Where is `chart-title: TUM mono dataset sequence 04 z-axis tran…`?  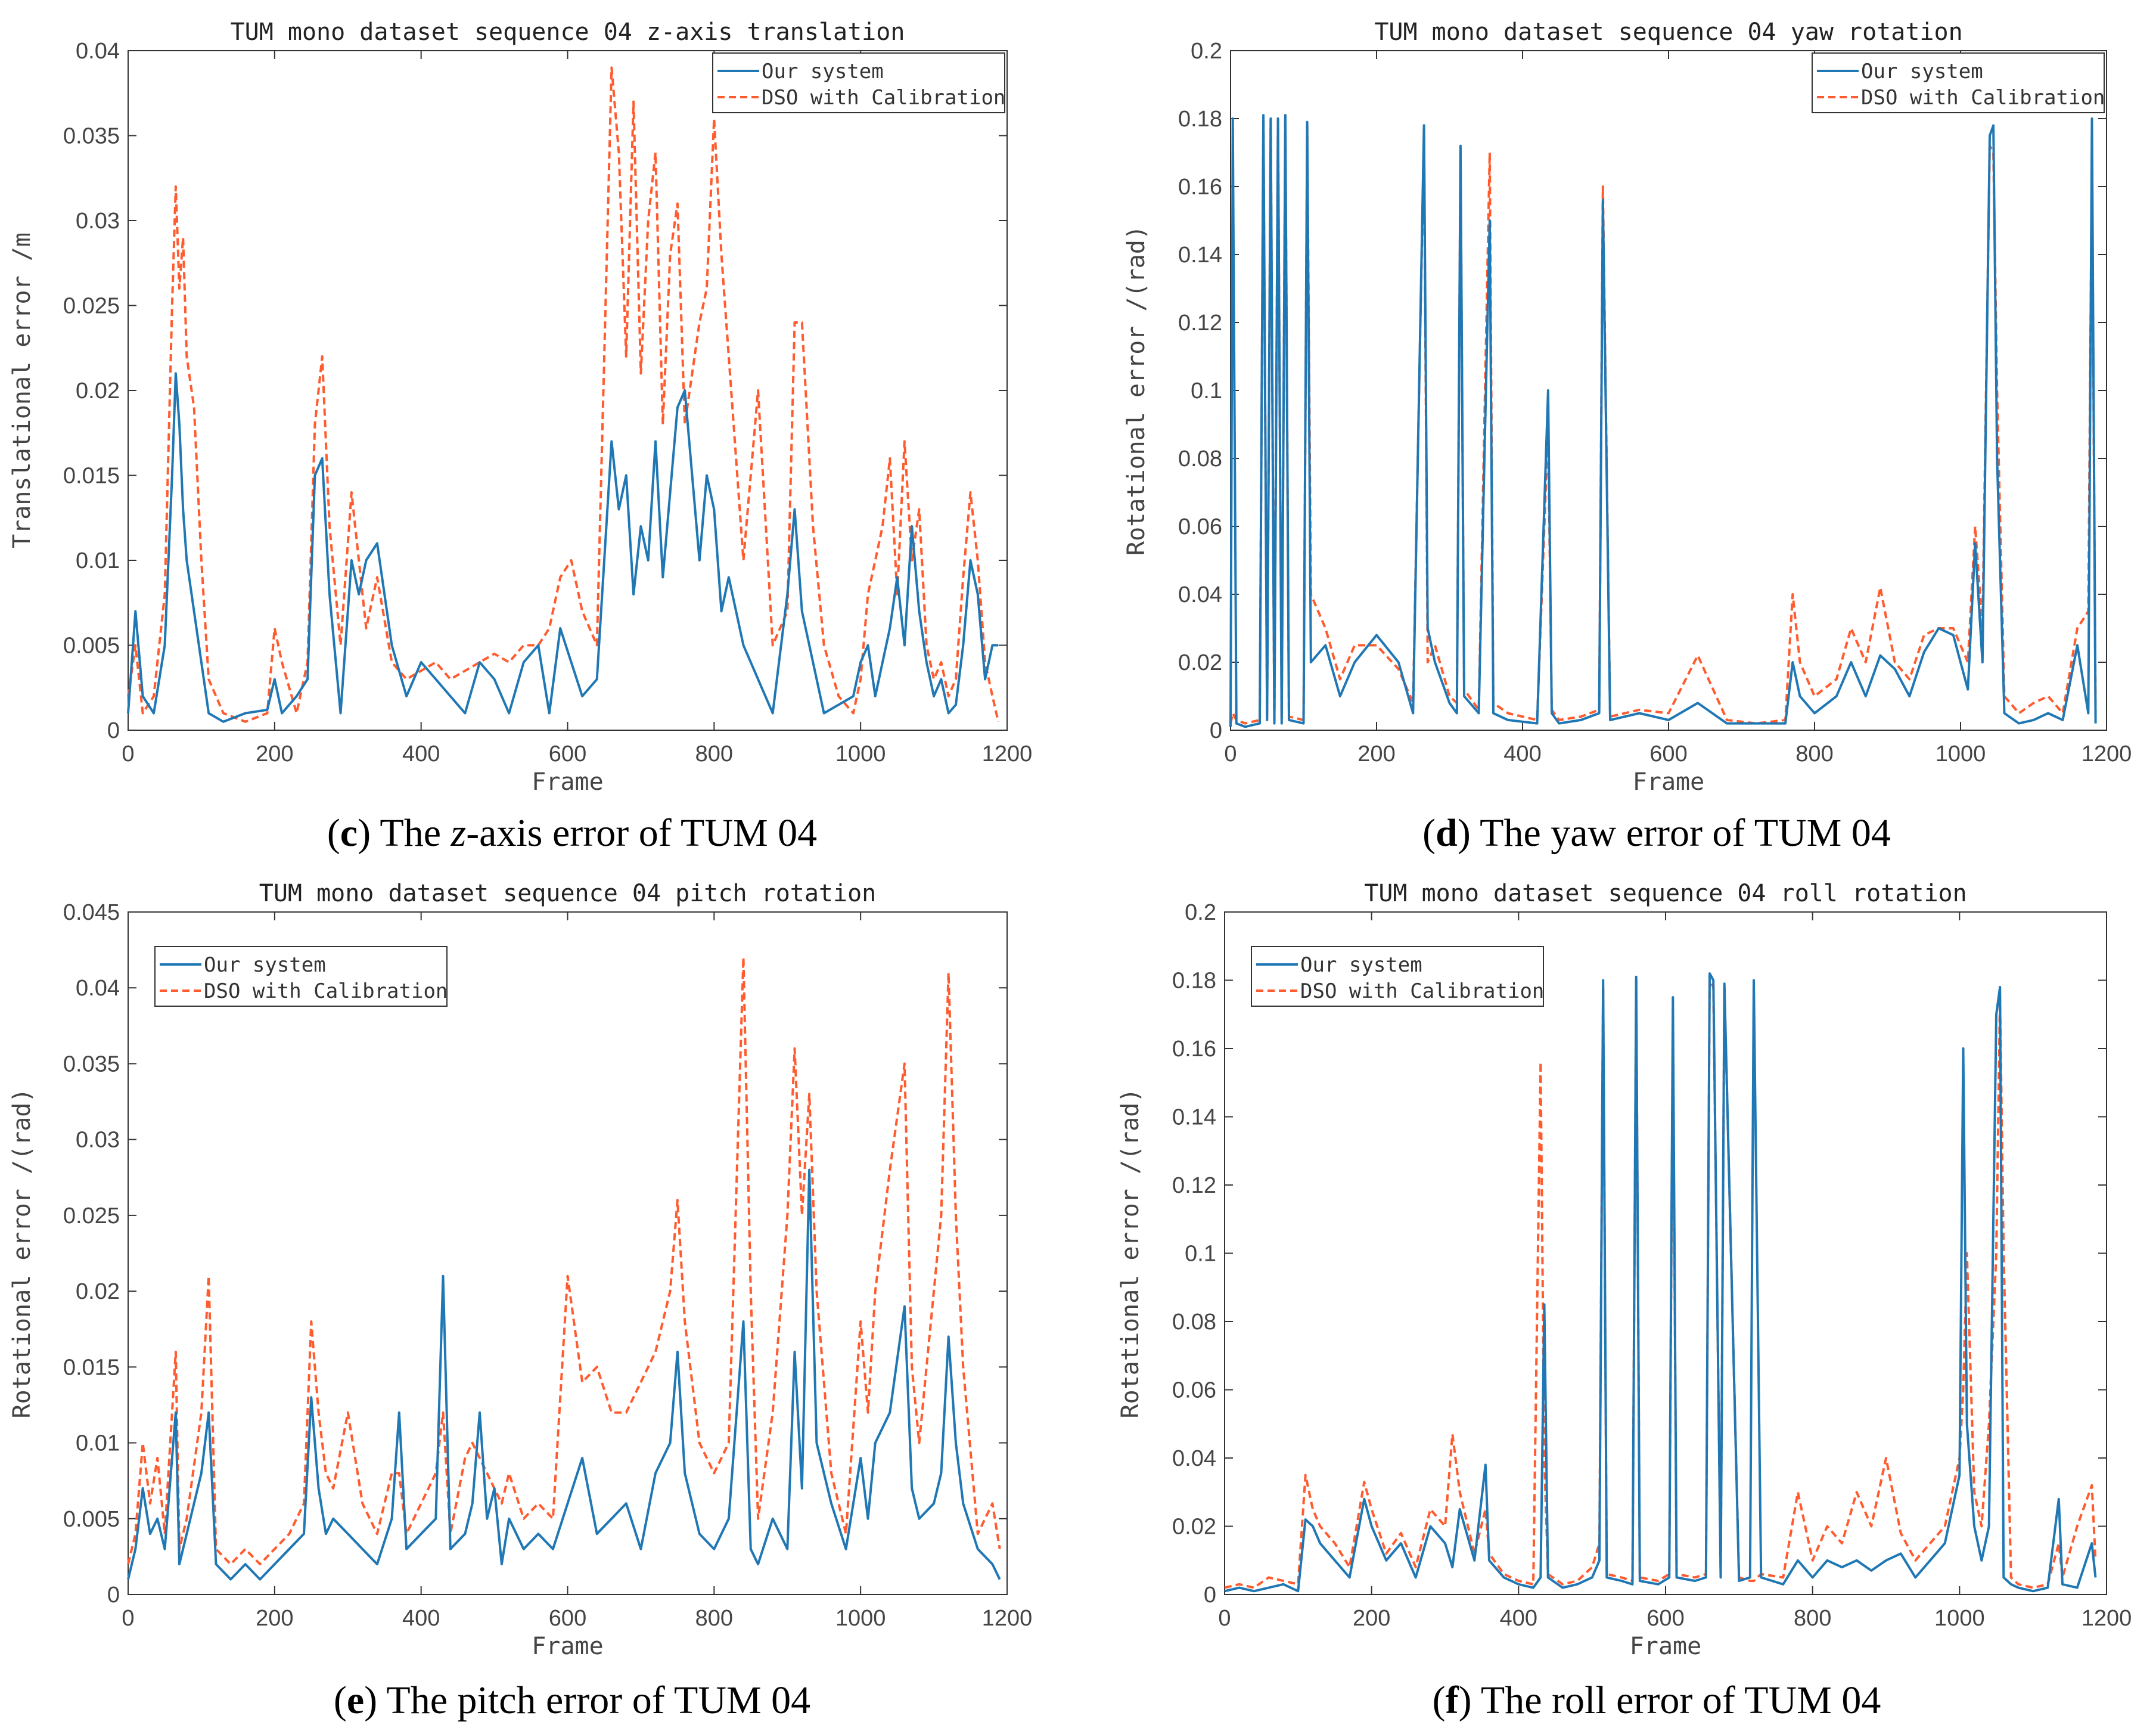 chart-title: TUM mono dataset sequence 04 z-axis tran… is located at coordinates (568, 32).